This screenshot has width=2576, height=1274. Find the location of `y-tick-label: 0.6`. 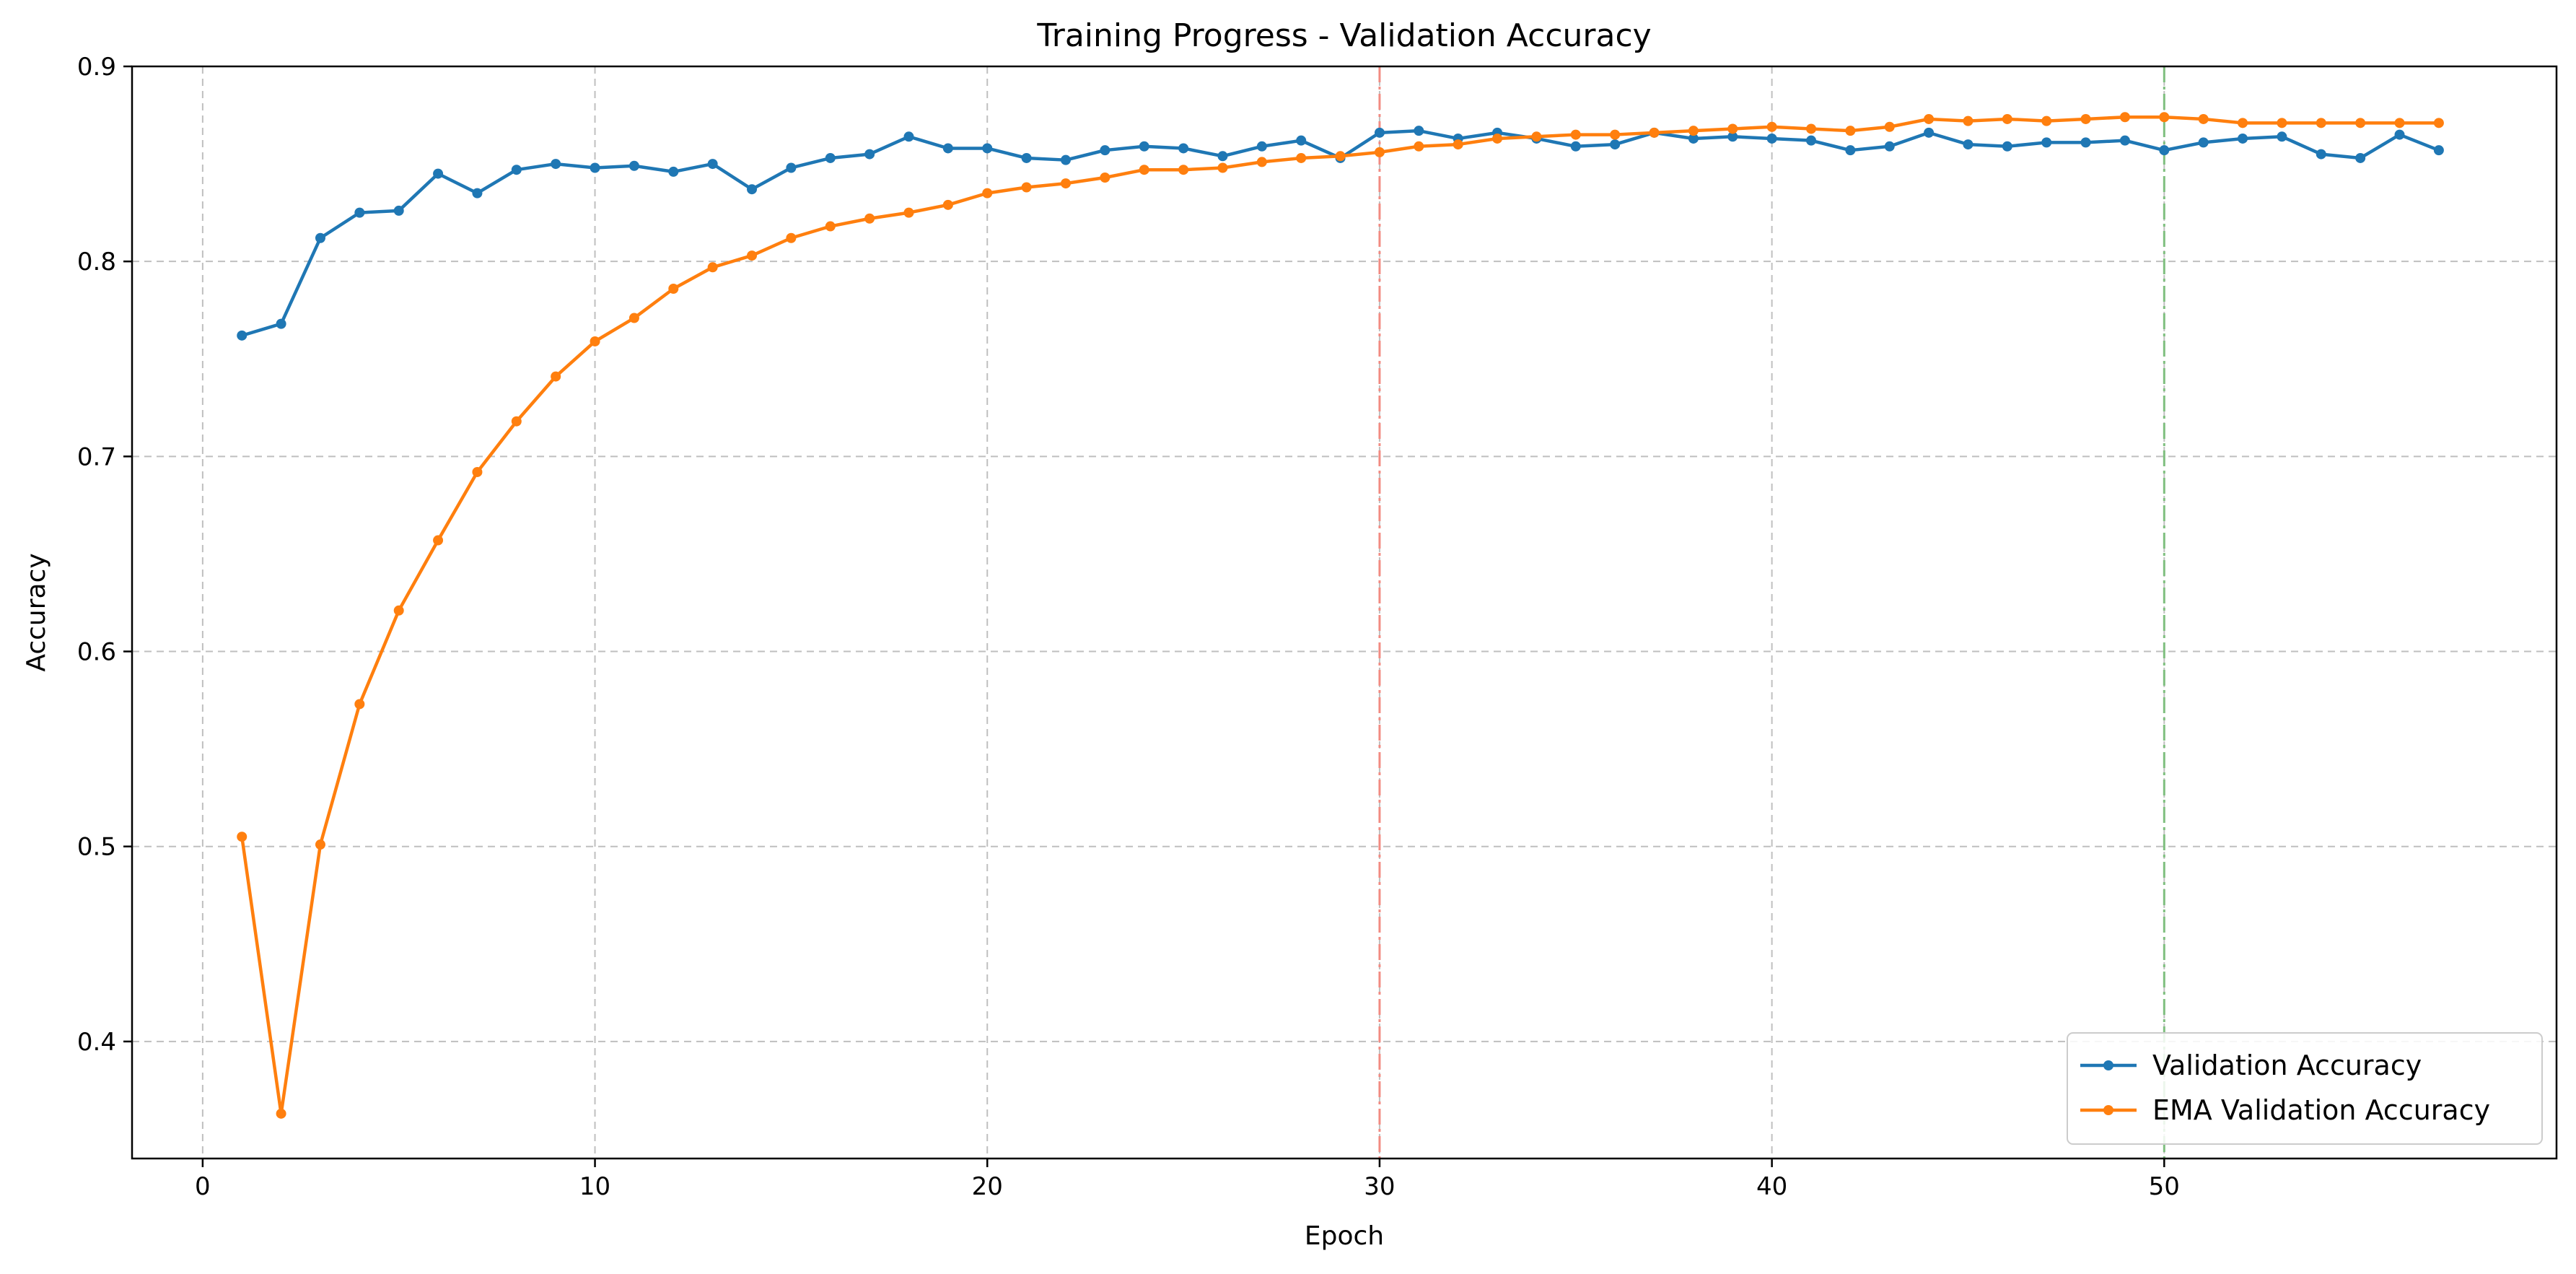

y-tick-label: 0.6 is located at coordinates (97, 652).